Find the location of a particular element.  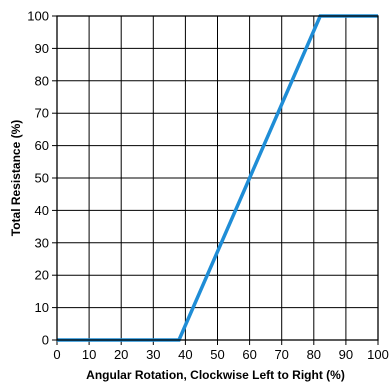

y-axis-label: Total Resistance (%) is located at coordinates (16, 178).